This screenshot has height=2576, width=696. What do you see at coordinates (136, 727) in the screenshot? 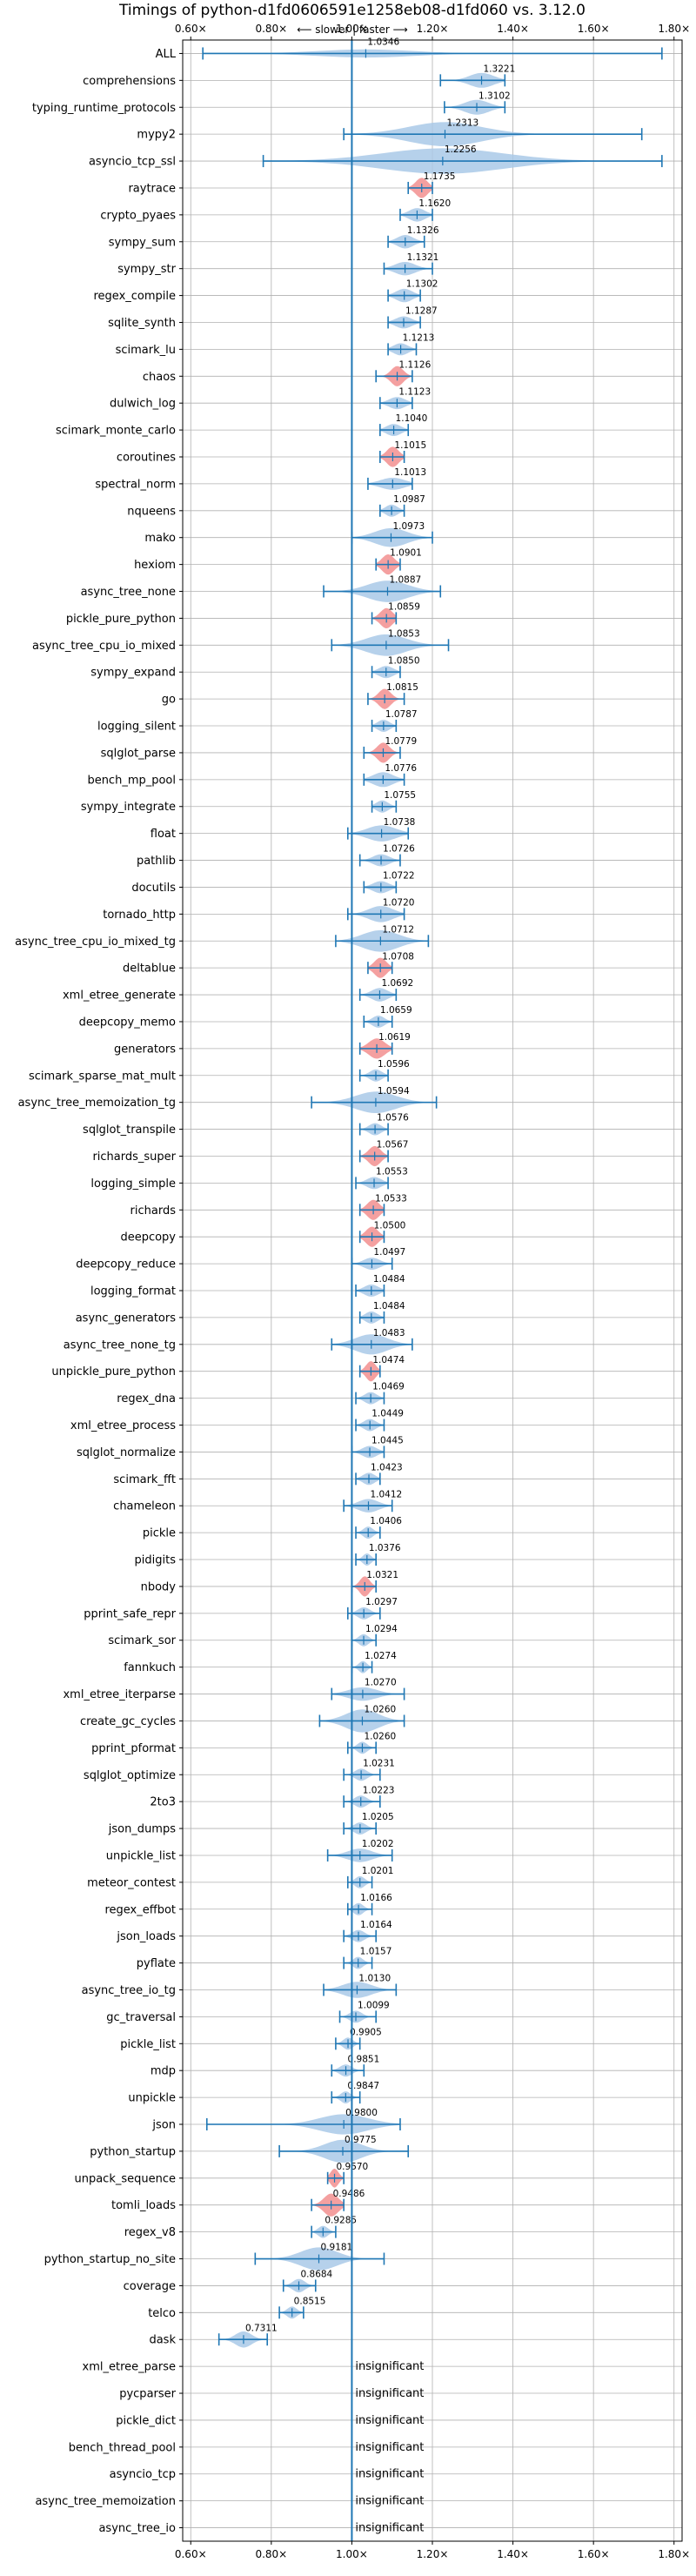
I see `y-tick-label: logging_silent` at bounding box center [136, 727].